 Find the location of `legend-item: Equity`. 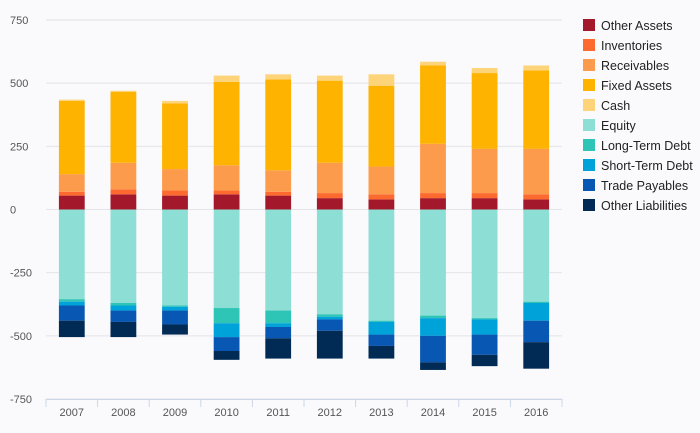

legend-item: Equity is located at coordinates (609, 126).